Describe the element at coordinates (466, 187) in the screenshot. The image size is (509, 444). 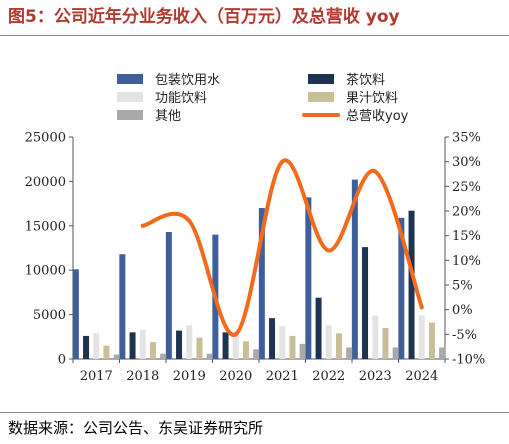
I see `right-tick-label: 25%` at that location.